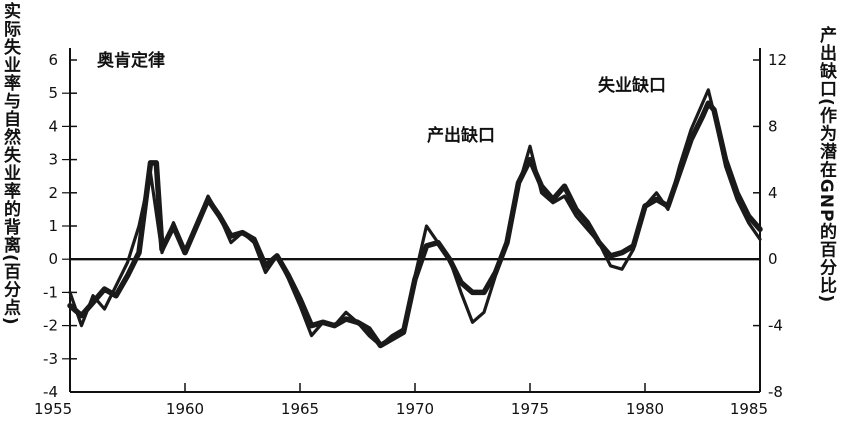 The image size is (843, 446). What do you see at coordinates (53, 409) in the screenshot?
I see `x-tick-label: 1955` at bounding box center [53, 409].